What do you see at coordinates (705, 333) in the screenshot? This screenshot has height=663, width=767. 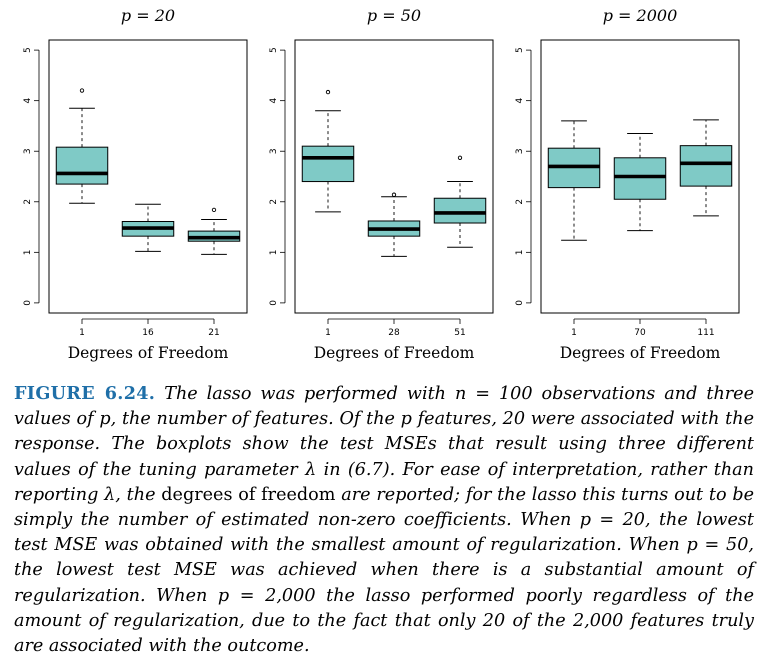 I see `panel-3-x-tick-label: 111` at bounding box center [705, 333].